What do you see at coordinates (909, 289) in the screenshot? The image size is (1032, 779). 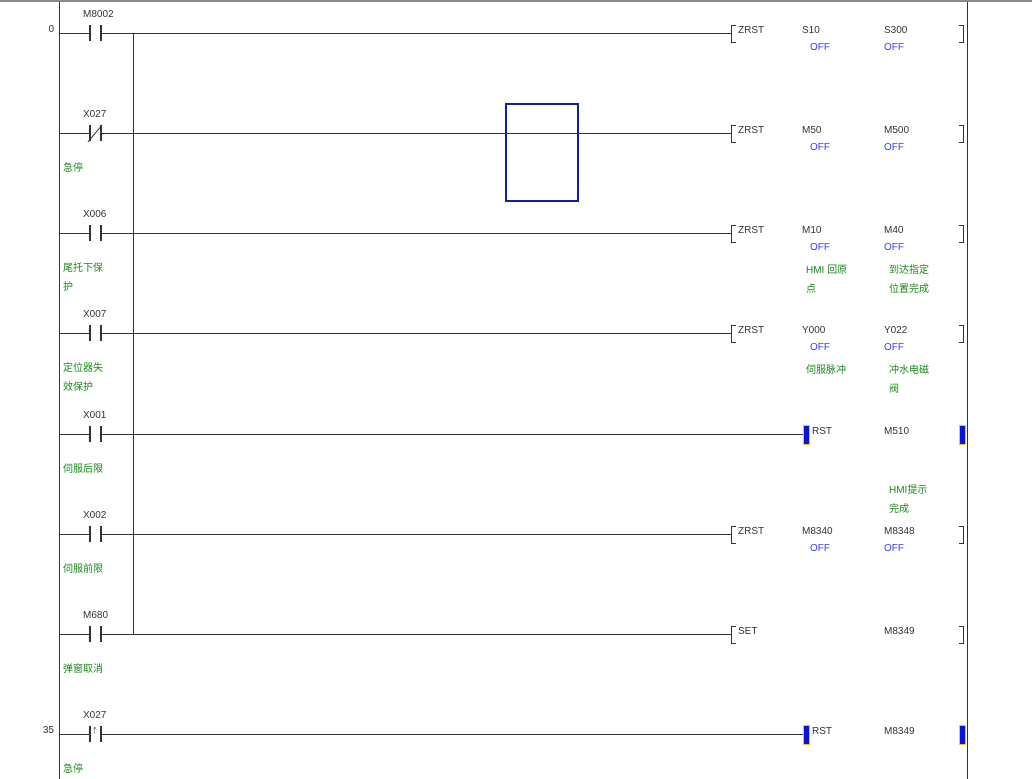 I see `operand-comment: 位置完成` at bounding box center [909, 289].